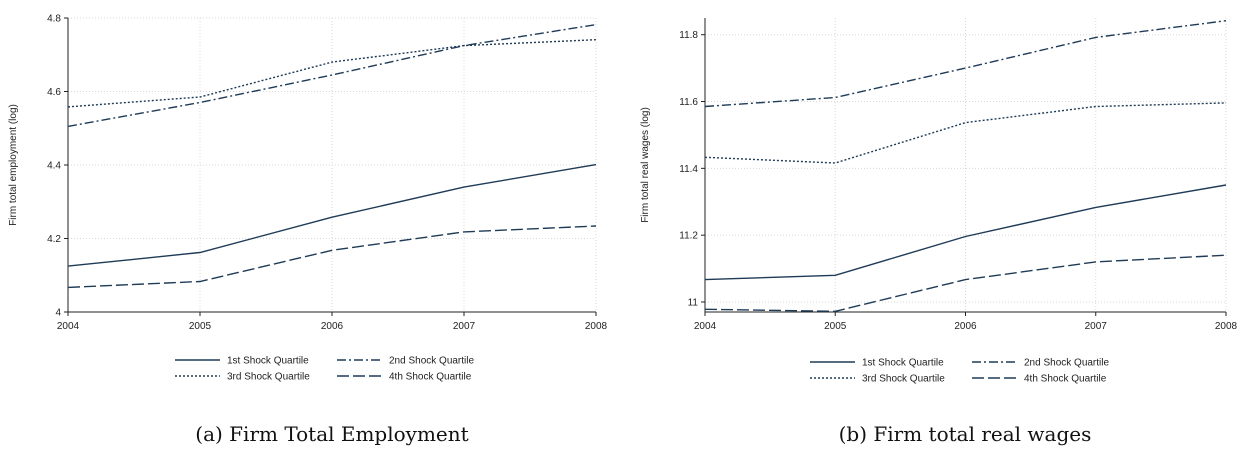 This screenshot has height=459, width=1245. I want to click on y-tick-label: 11.8, so click(688, 35).